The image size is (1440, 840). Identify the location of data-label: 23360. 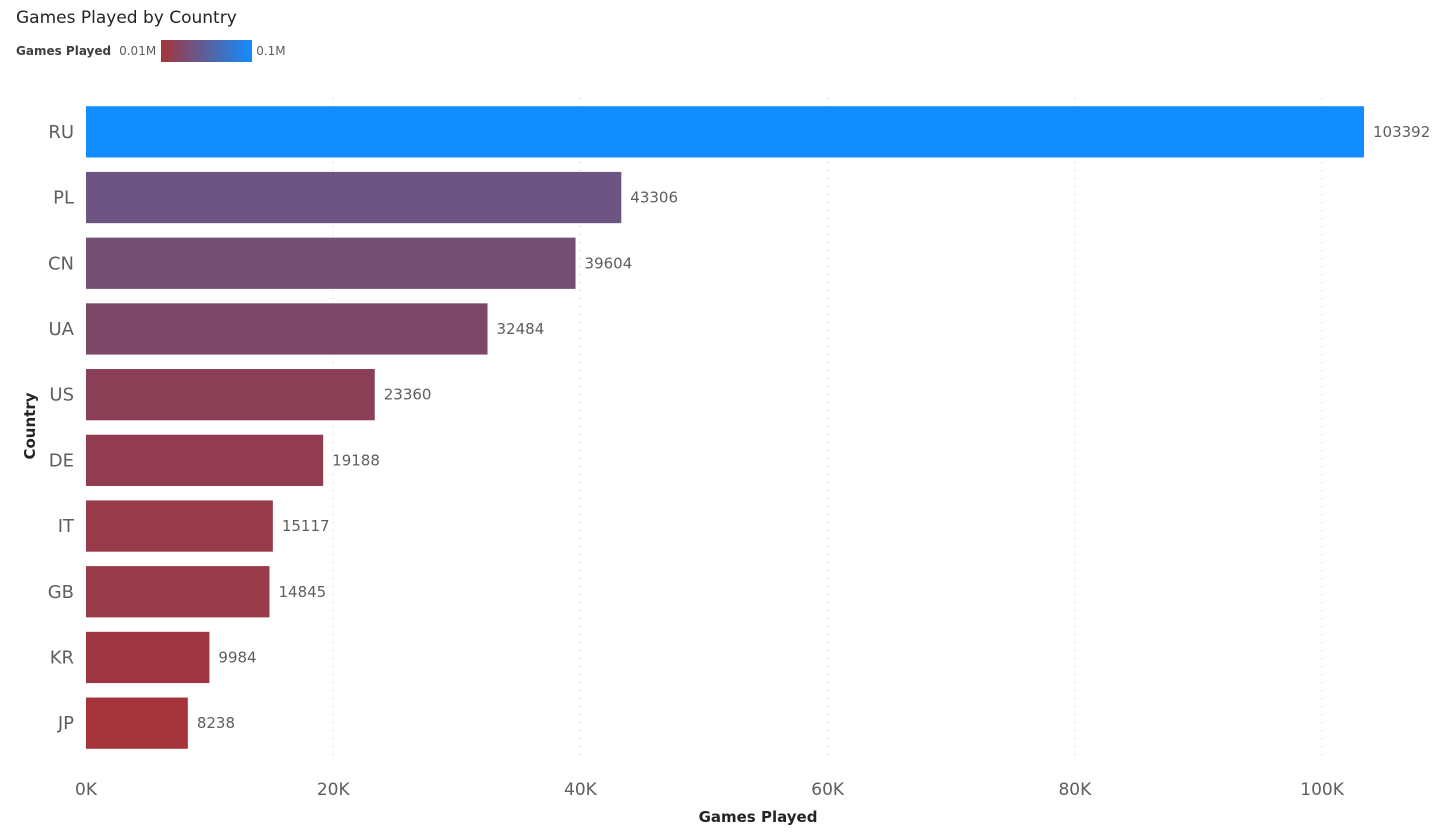
(408, 395).